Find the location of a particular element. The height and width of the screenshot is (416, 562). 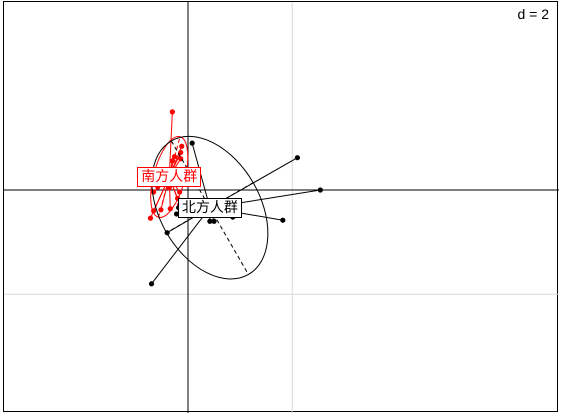

scale-label: d = 2 is located at coordinates (533, 14).